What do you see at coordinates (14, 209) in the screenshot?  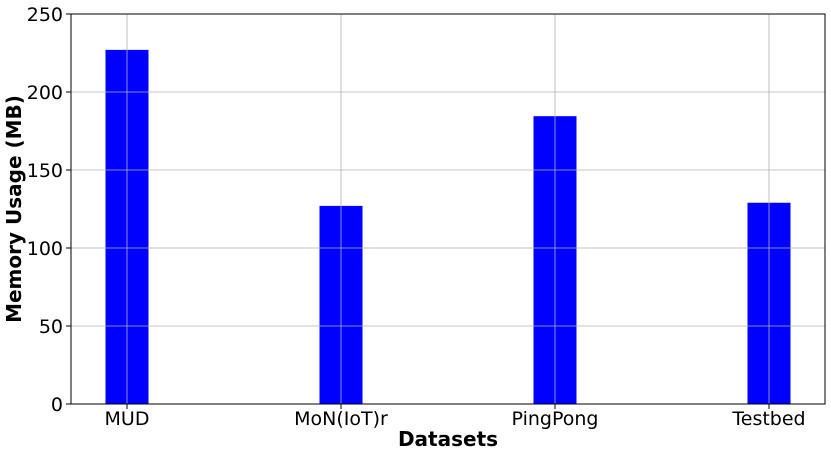 I see `y-axis-title: Memory Usage (MB)` at bounding box center [14, 209].